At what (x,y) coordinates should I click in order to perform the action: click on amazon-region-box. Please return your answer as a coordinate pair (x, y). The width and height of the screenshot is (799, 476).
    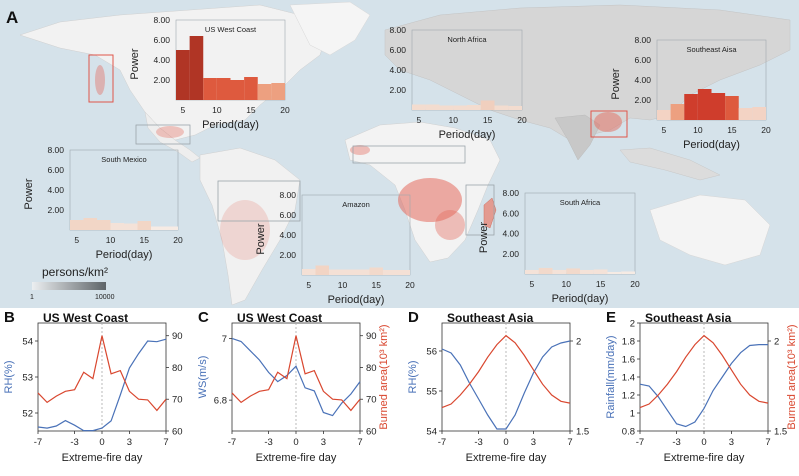
    Looking at the image, I should click on (259, 201).